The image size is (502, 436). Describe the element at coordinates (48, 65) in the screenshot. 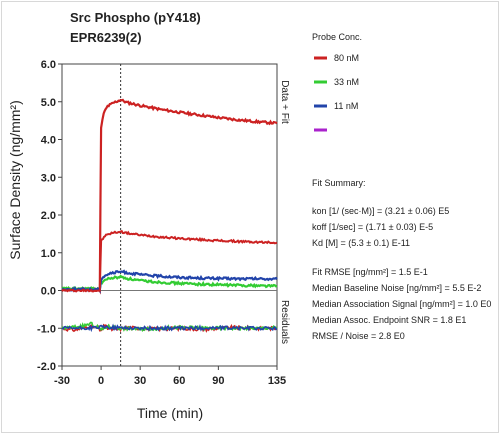

I see `y-tick-label: 6.0` at that location.